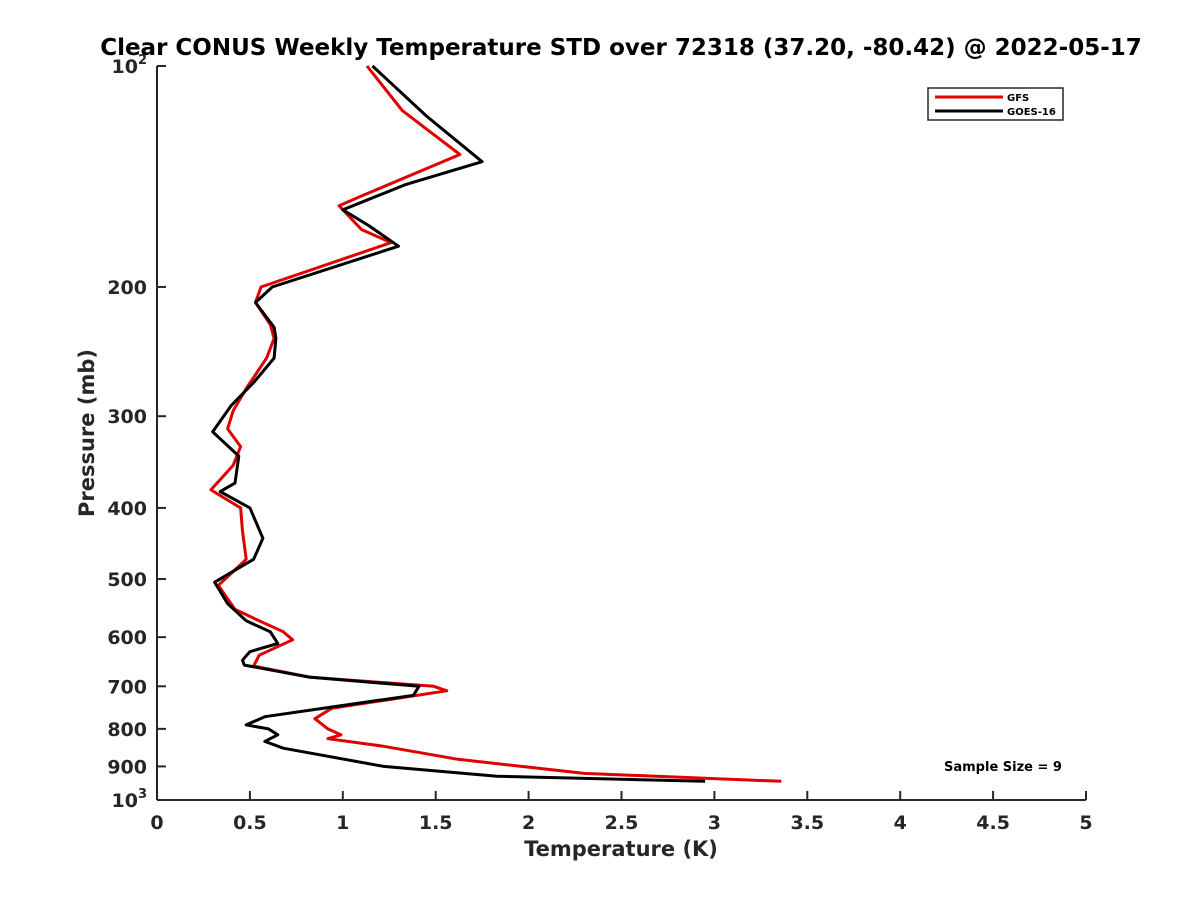 This screenshot has height=900, width=1200. Describe the element at coordinates (127, 509) in the screenshot. I see `y-tick-label: 400` at that location.